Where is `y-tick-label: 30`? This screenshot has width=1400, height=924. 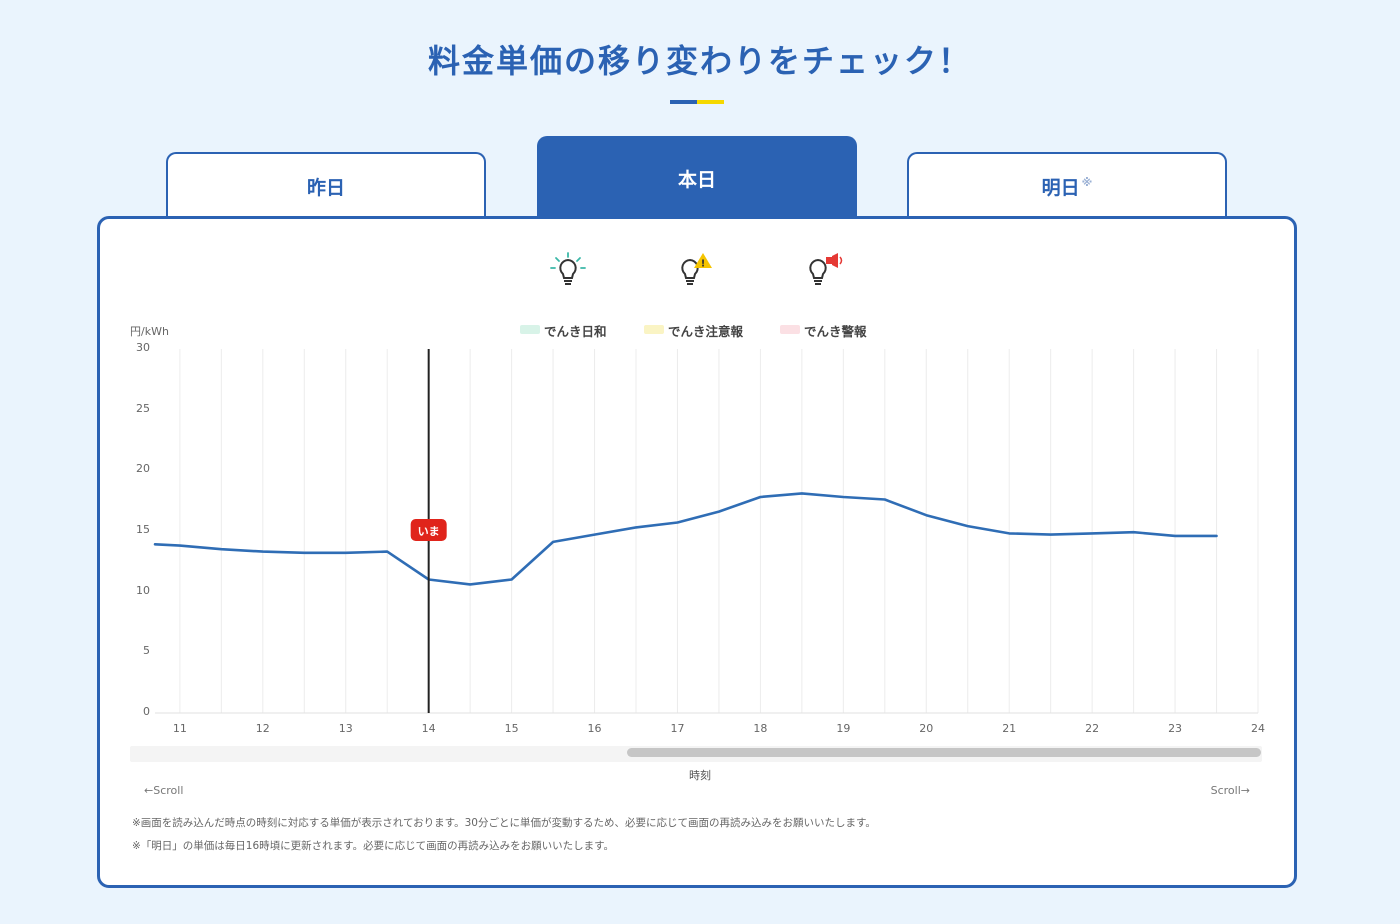 y-tick-label: 30 is located at coordinates (143, 347).